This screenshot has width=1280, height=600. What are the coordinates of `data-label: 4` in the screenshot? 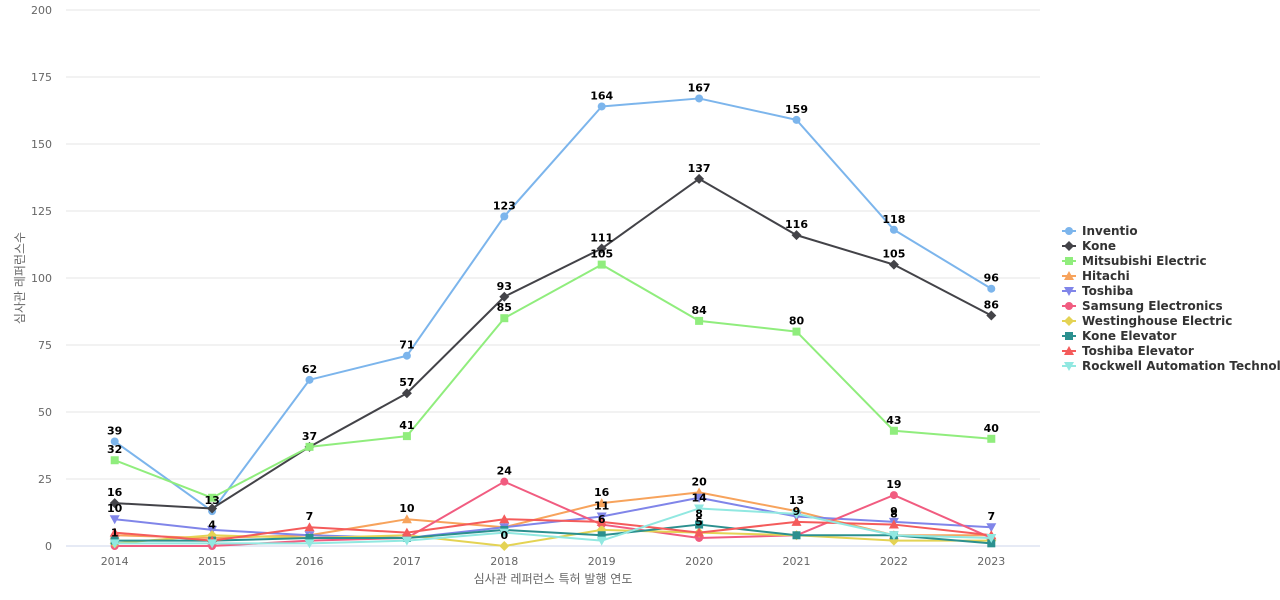 It's located at (212, 524).